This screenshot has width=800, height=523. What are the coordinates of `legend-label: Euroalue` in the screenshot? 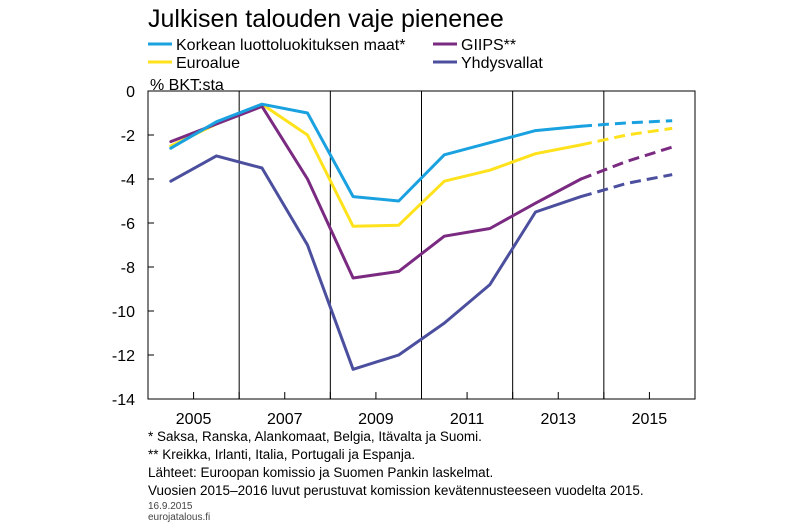 It's located at (208, 63).